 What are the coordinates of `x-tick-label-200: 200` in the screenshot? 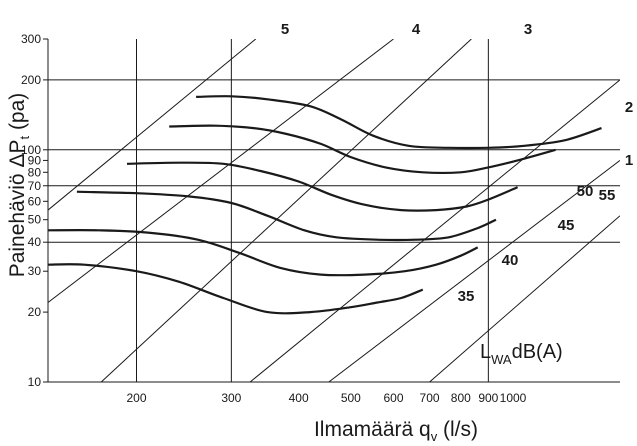 It's located at (136, 398).